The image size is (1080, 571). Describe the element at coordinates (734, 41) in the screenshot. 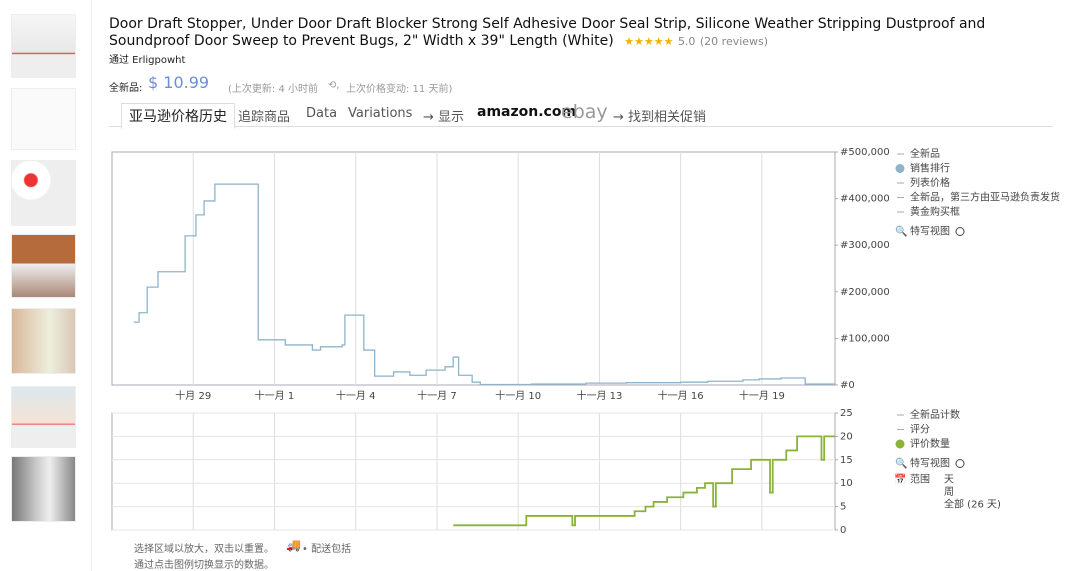

I see `reviews: (20 reviews)` at that location.